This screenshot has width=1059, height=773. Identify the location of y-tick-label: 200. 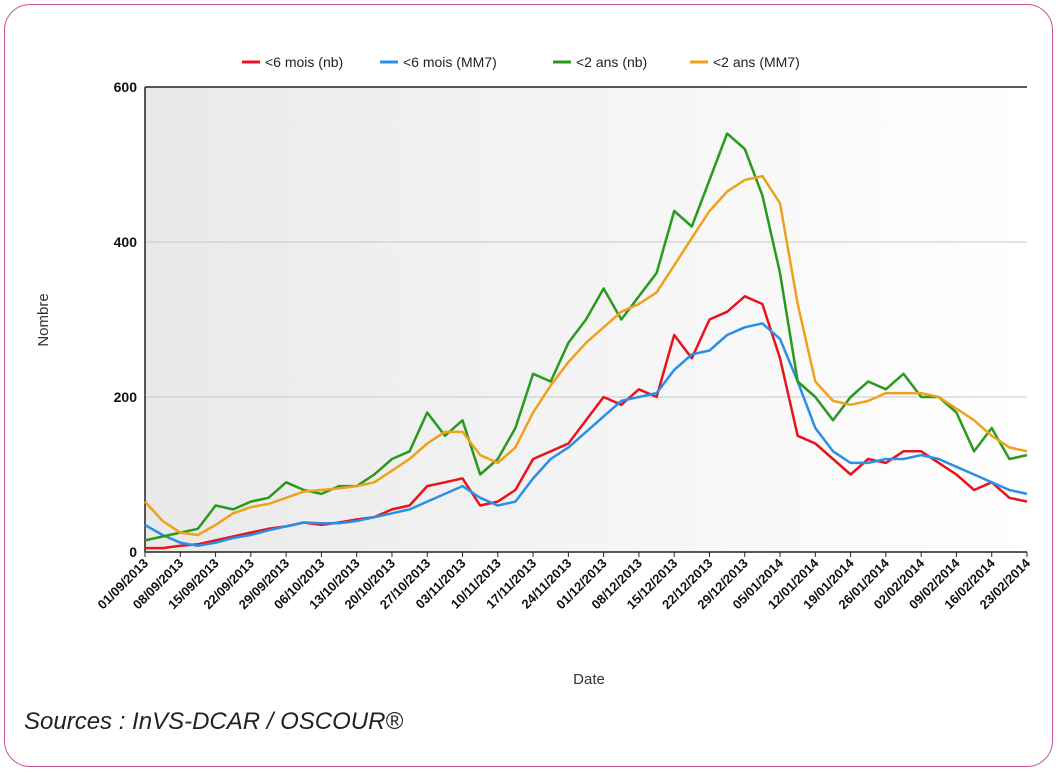
(126, 397).